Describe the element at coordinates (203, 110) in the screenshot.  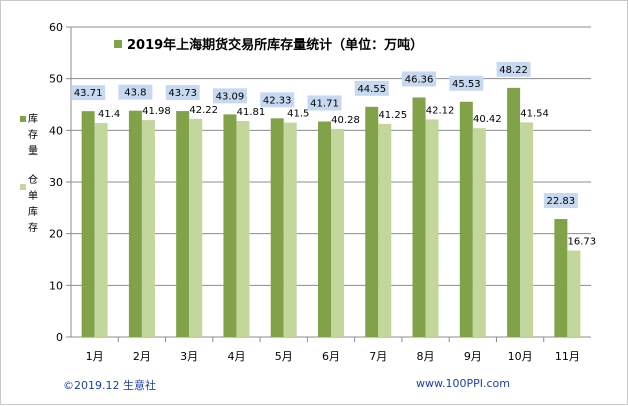
I see `data-label-warrant: 42.22` at that location.